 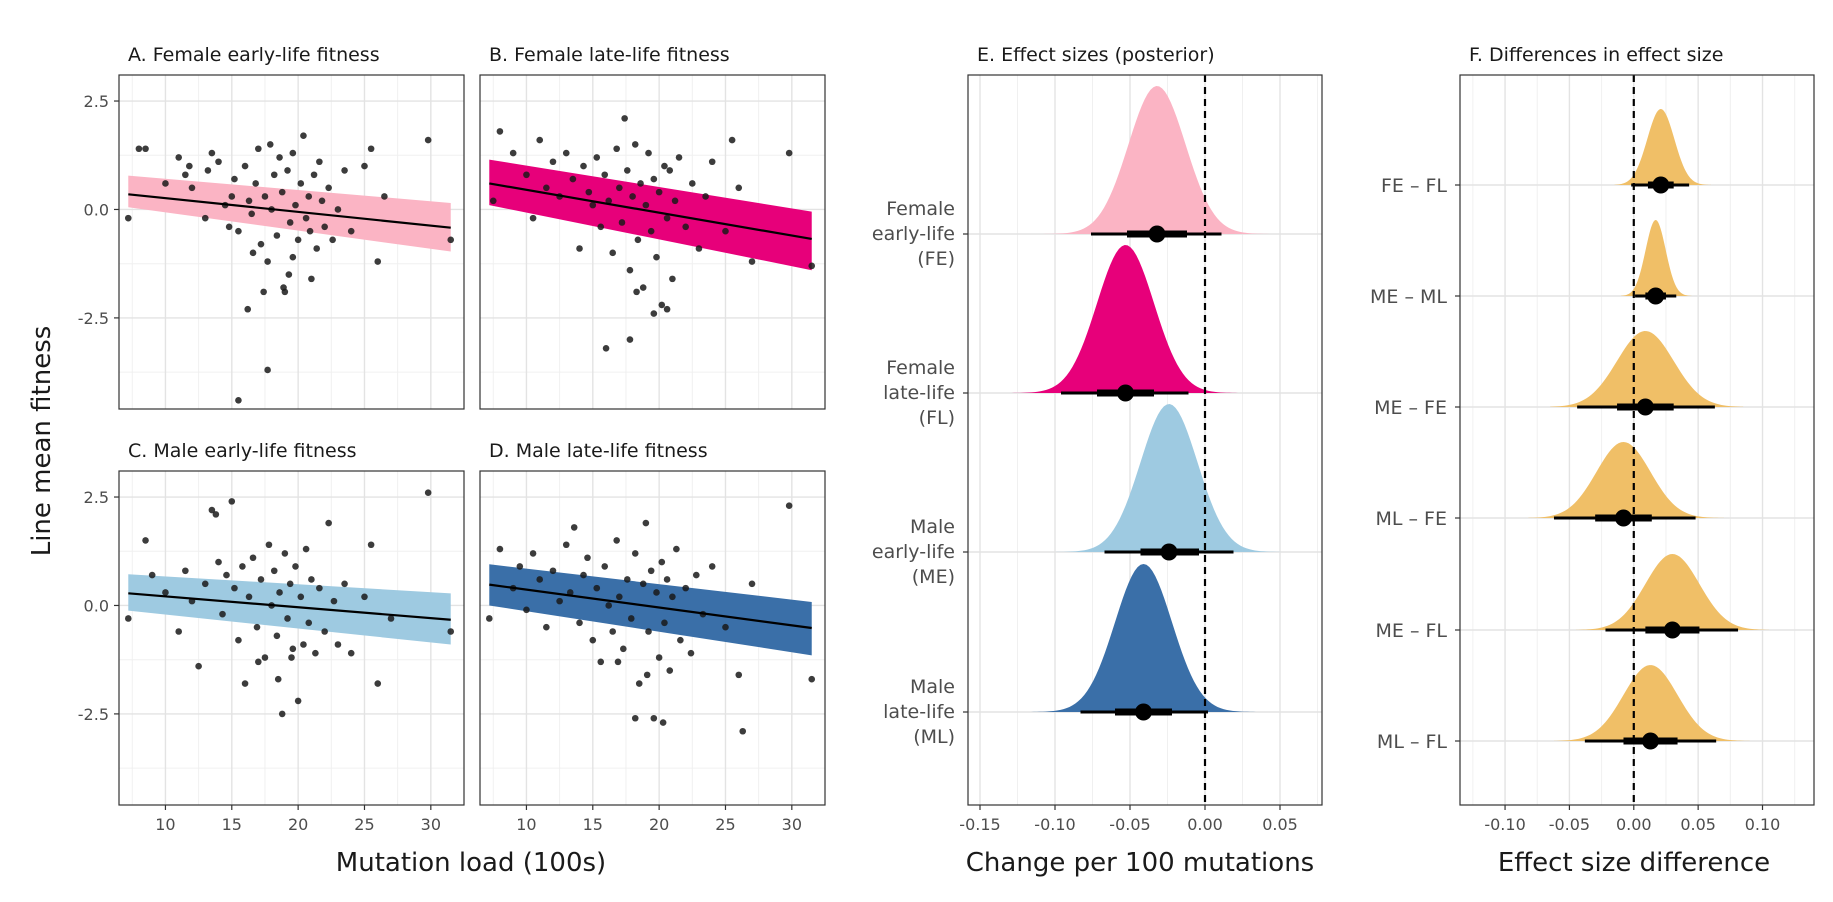 What do you see at coordinates (289, 211) in the screenshot?
I see `regression-line` at bounding box center [289, 211].